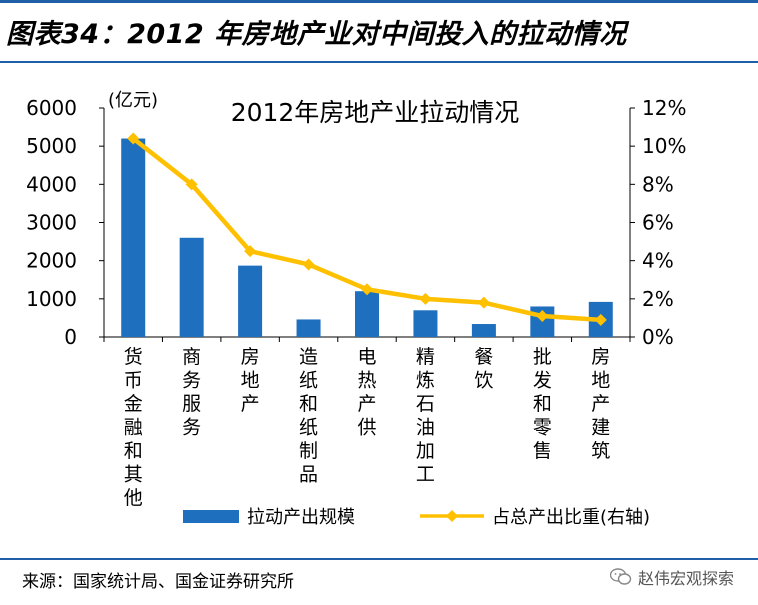 Image resolution: width=758 pixels, height=605 pixels. I want to click on top-border, so click(379, 1).